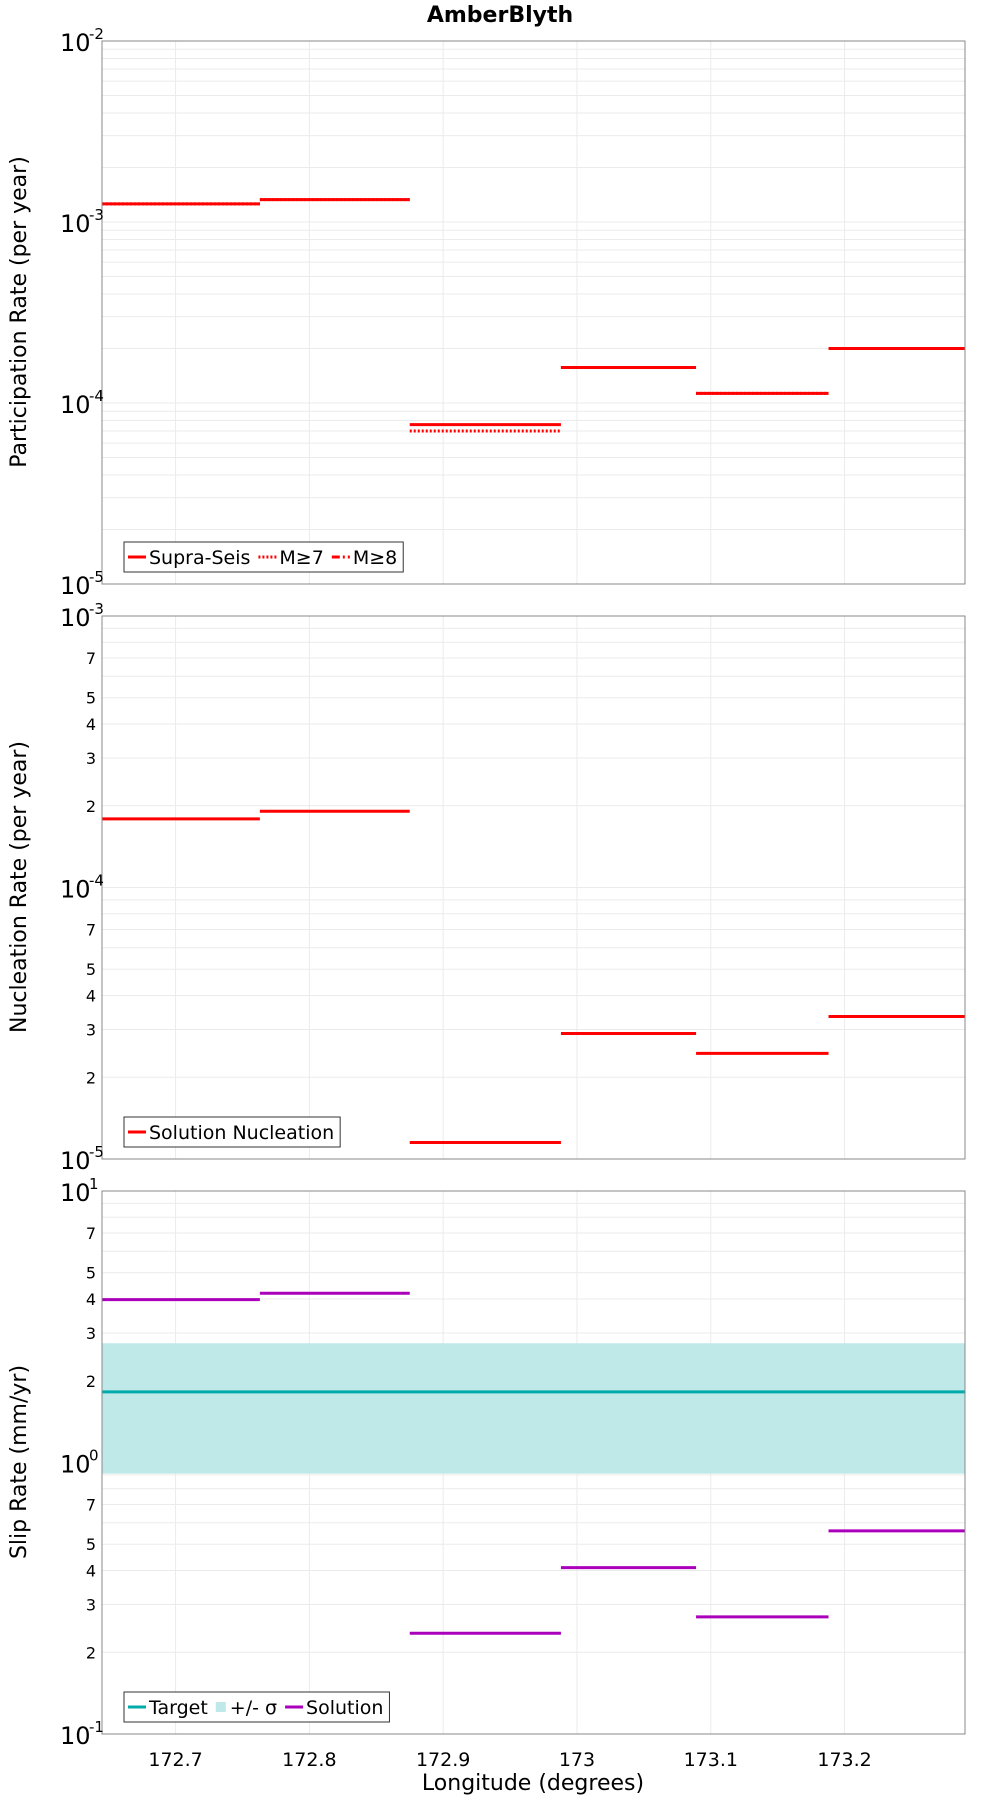 The height and width of the screenshot is (1800, 1000). What do you see at coordinates (94, 1184) in the screenshot?
I see `y-tick-exponent: 1` at bounding box center [94, 1184].